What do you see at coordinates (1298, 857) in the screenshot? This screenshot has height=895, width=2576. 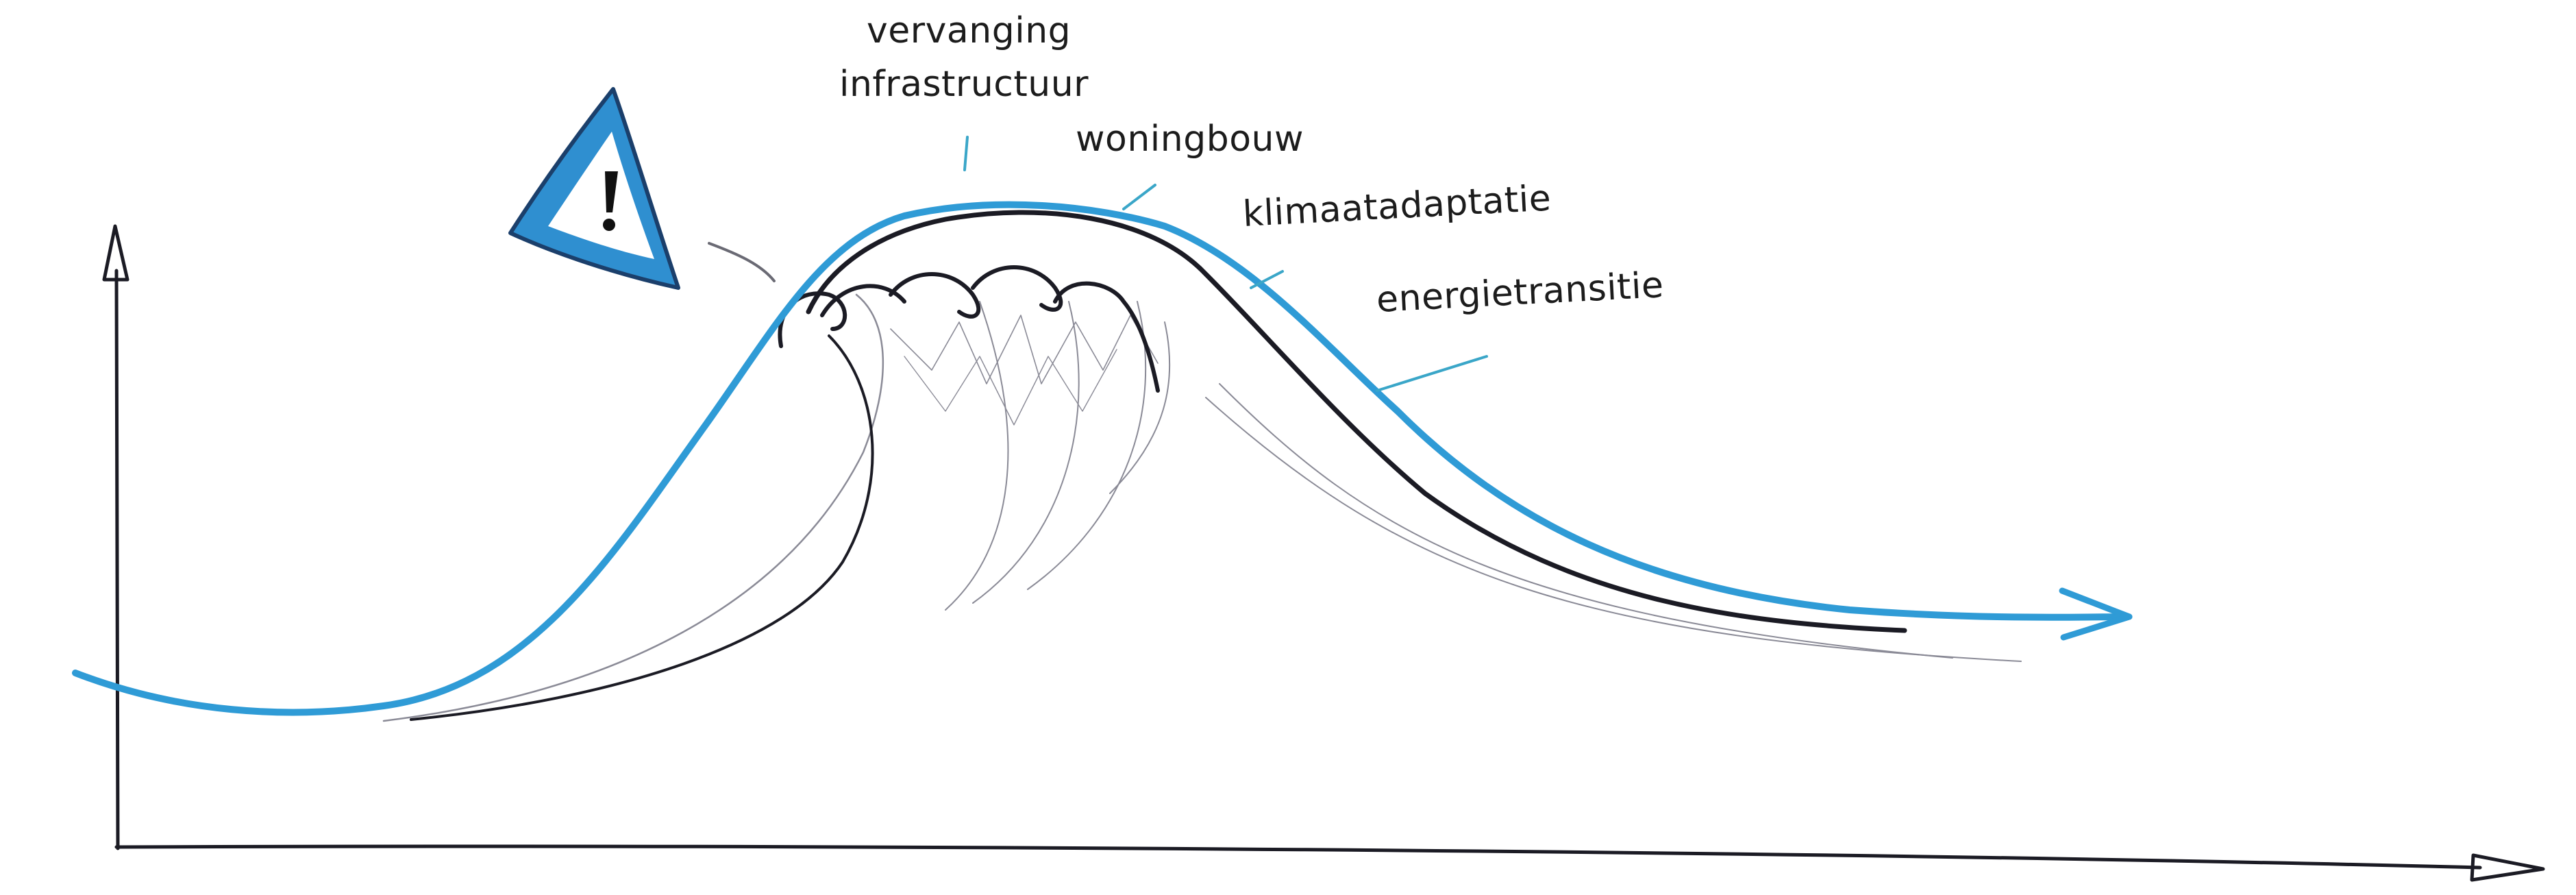 I see `x-axis` at bounding box center [1298, 857].